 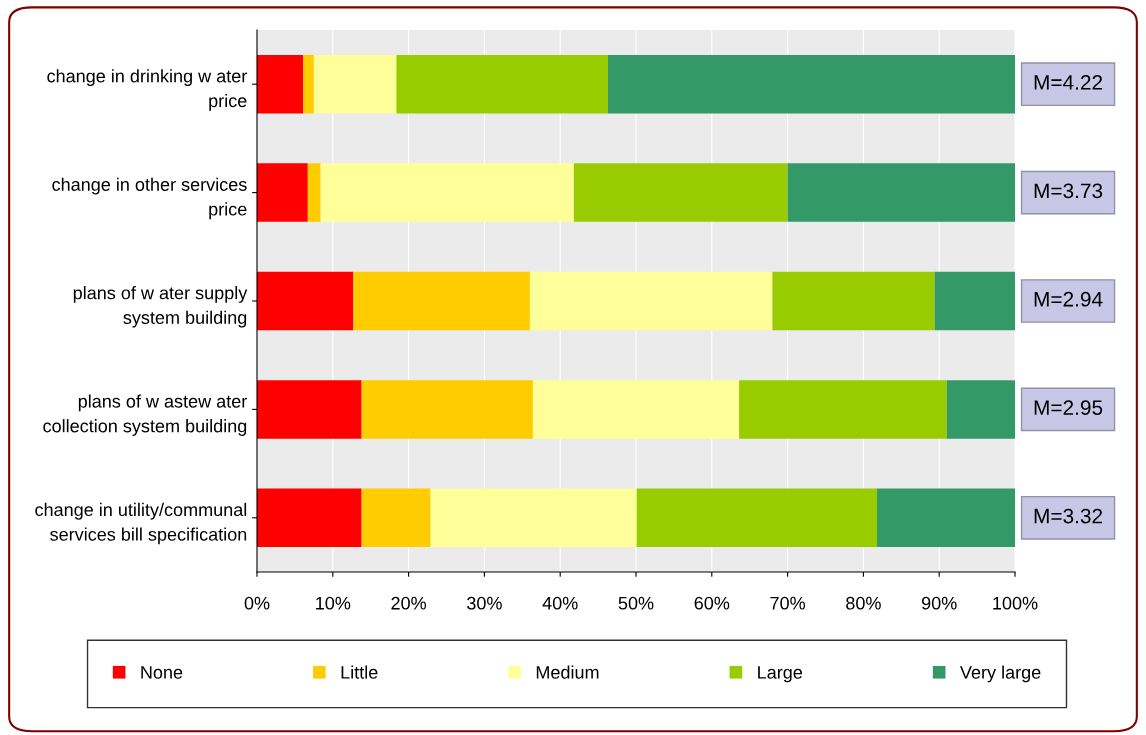 I want to click on y-tick-label: plans of w ater supply system building, so click(x=160, y=307).